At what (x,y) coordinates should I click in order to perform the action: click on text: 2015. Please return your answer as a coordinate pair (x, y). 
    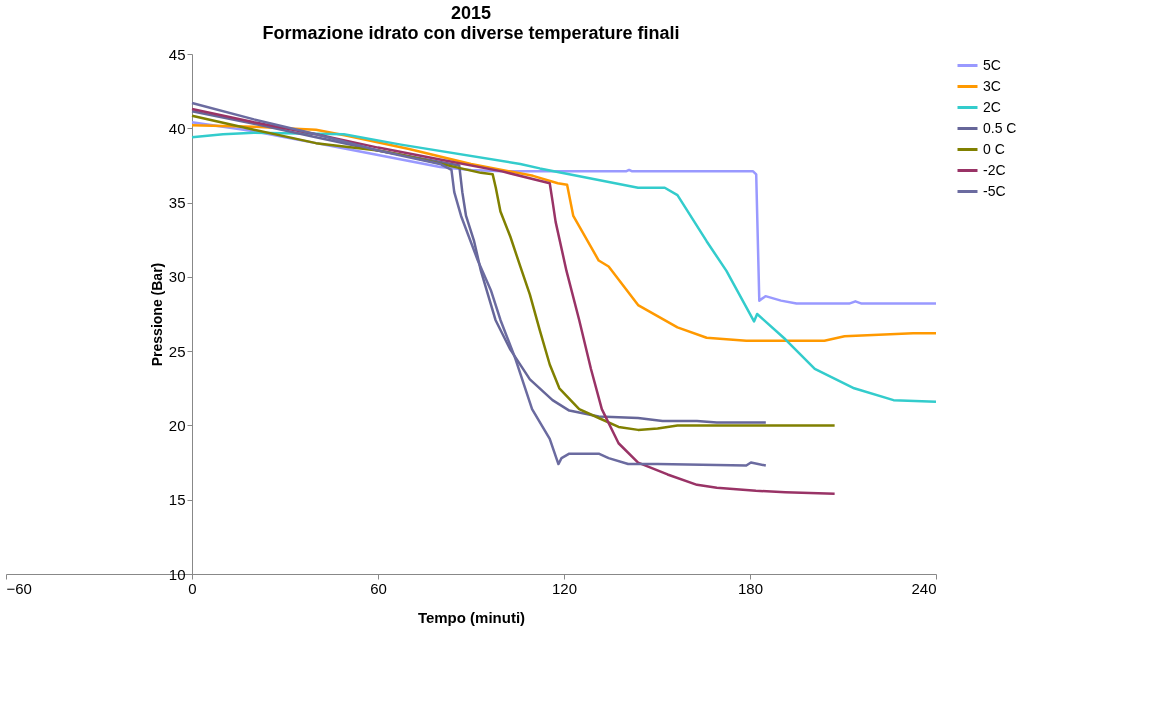
    Looking at the image, I should click on (471, 13).